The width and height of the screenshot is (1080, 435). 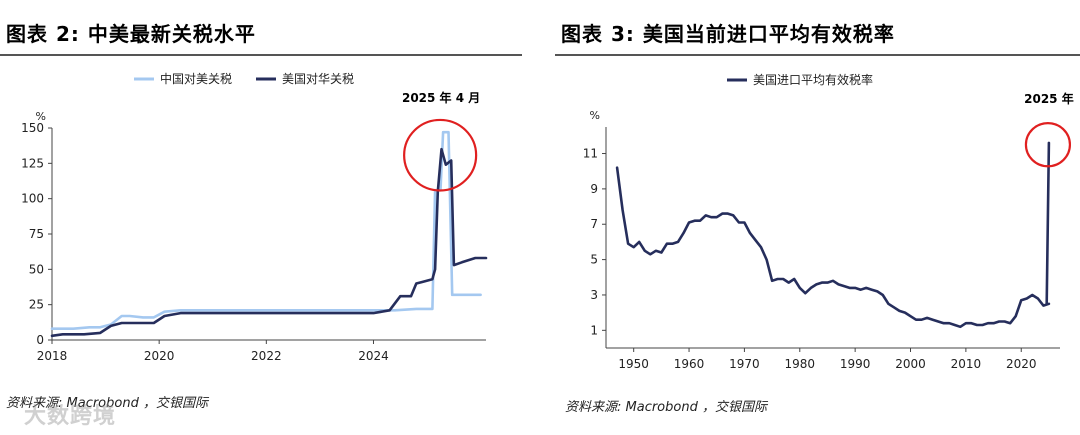 What do you see at coordinates (813, 79) in the screenshot?
I see `fig3-legend-label-0: 美国进口平均有效税率` at bounding box center [813, 79].